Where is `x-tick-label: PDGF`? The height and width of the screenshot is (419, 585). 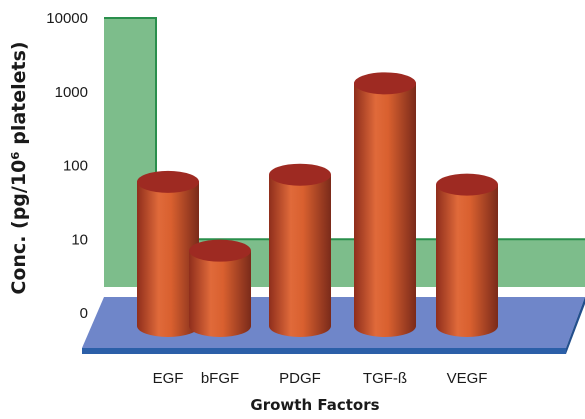
x-tick-label: PDGF is located at coordinates (300, 378).